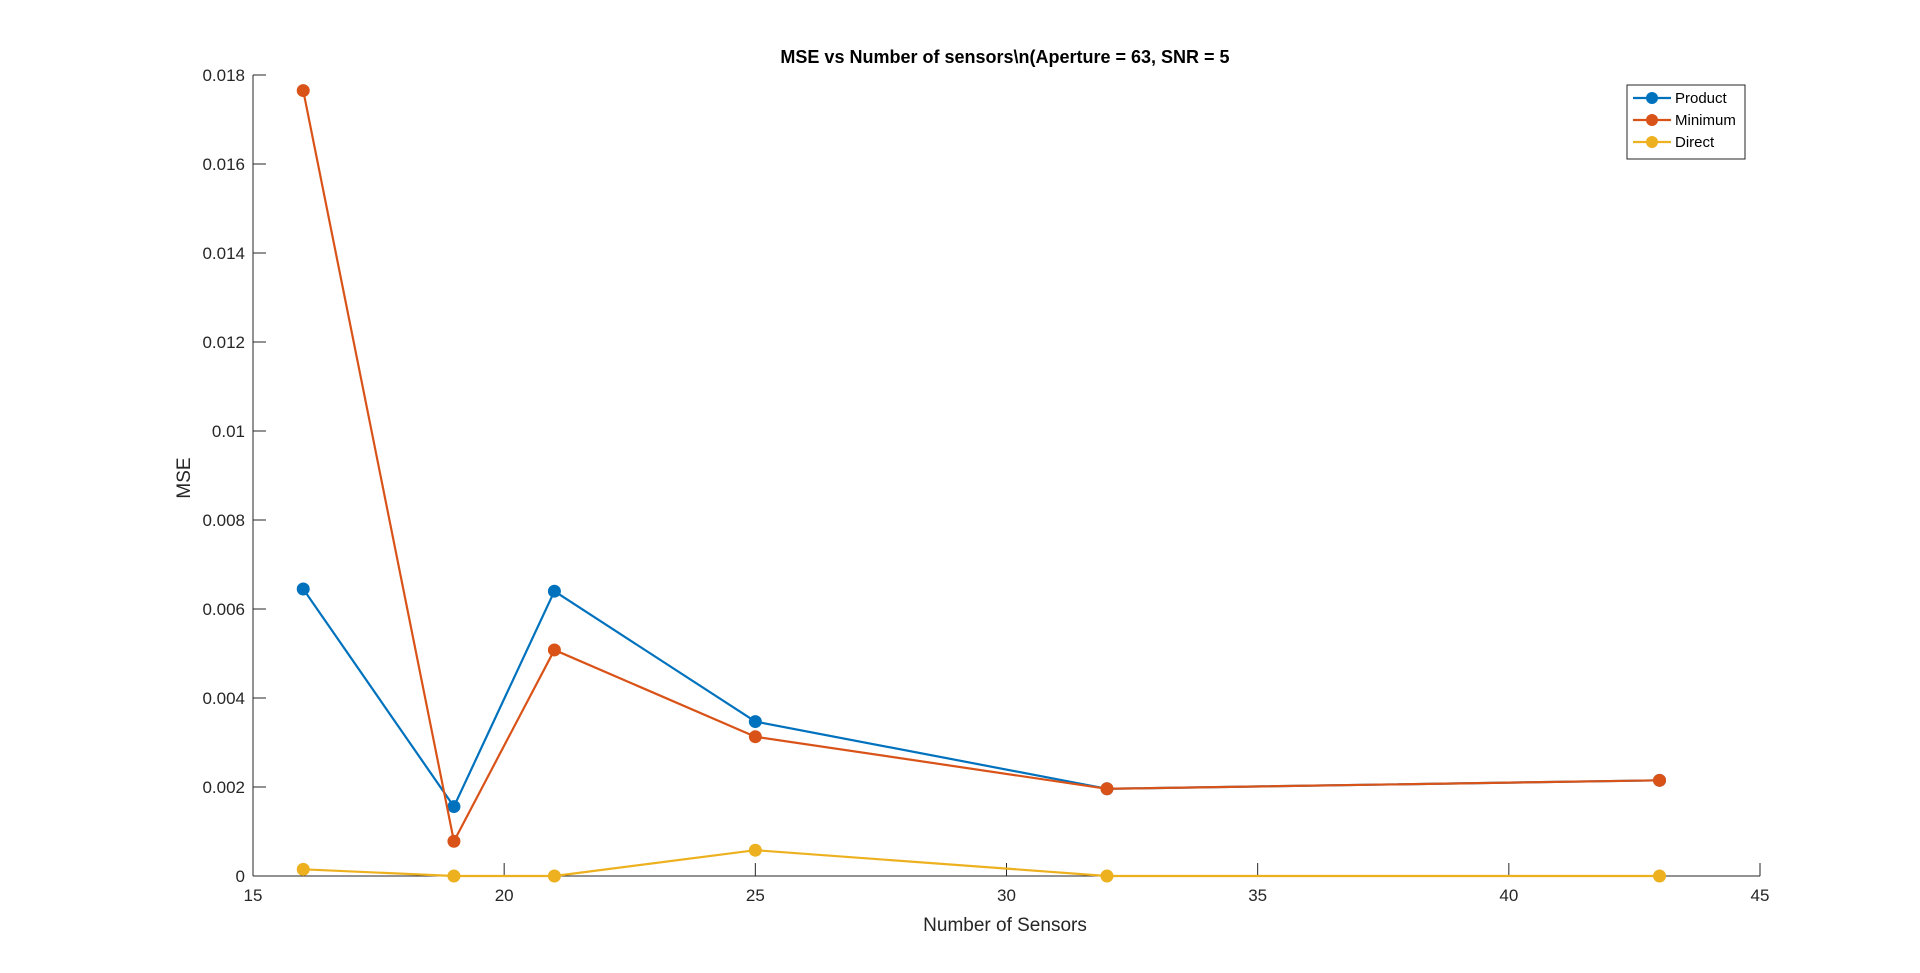 The image size is (1920, 973). Describe the element at coordinates (1760, 895) in the screenshot. I see `x-tick-label: 45` at that location.